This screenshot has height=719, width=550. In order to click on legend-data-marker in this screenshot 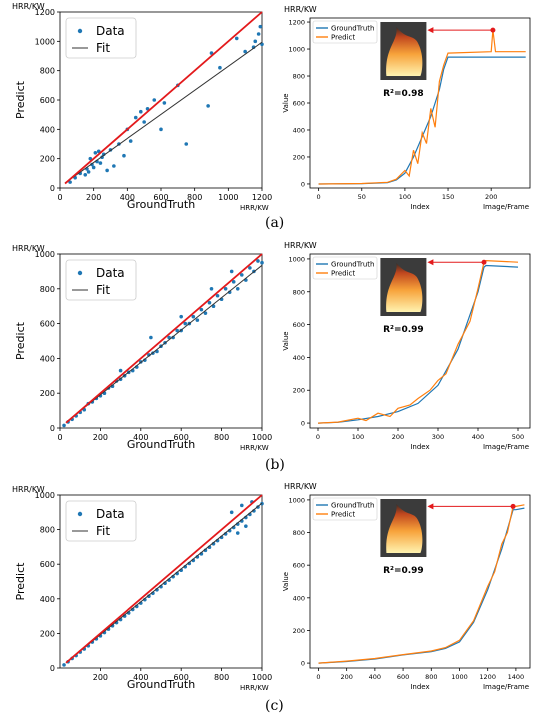, I will do `click(80, 273)`.